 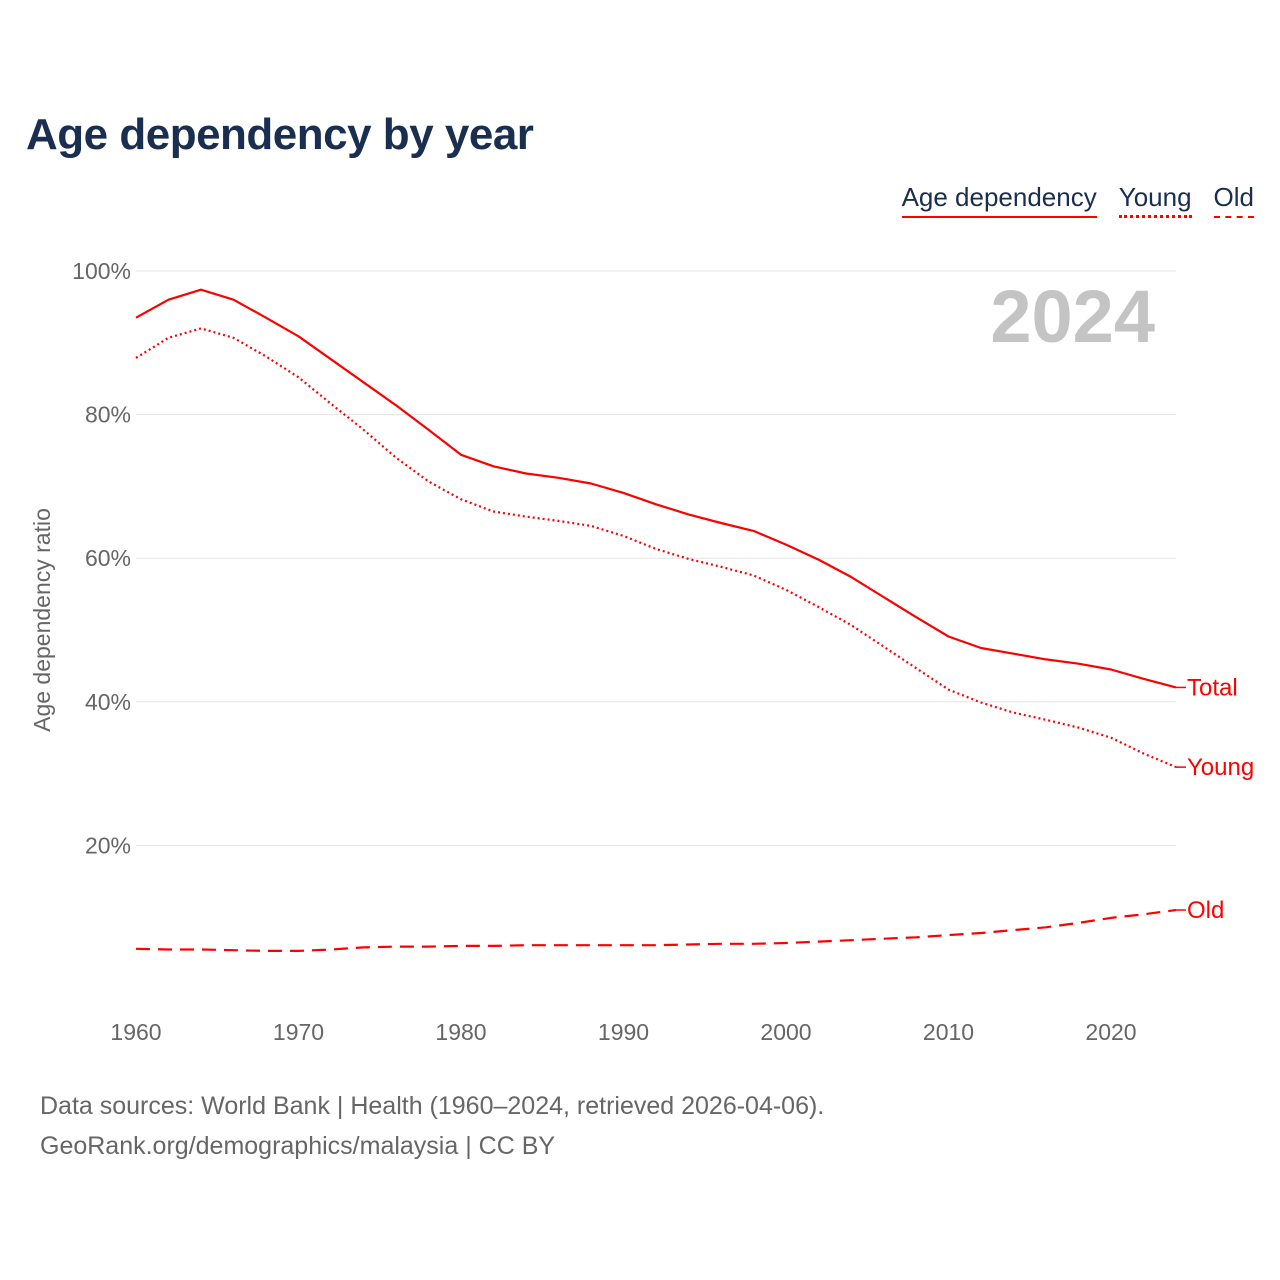 I want to click on x-tick-label: 1970, so click(x=298, y=1032).